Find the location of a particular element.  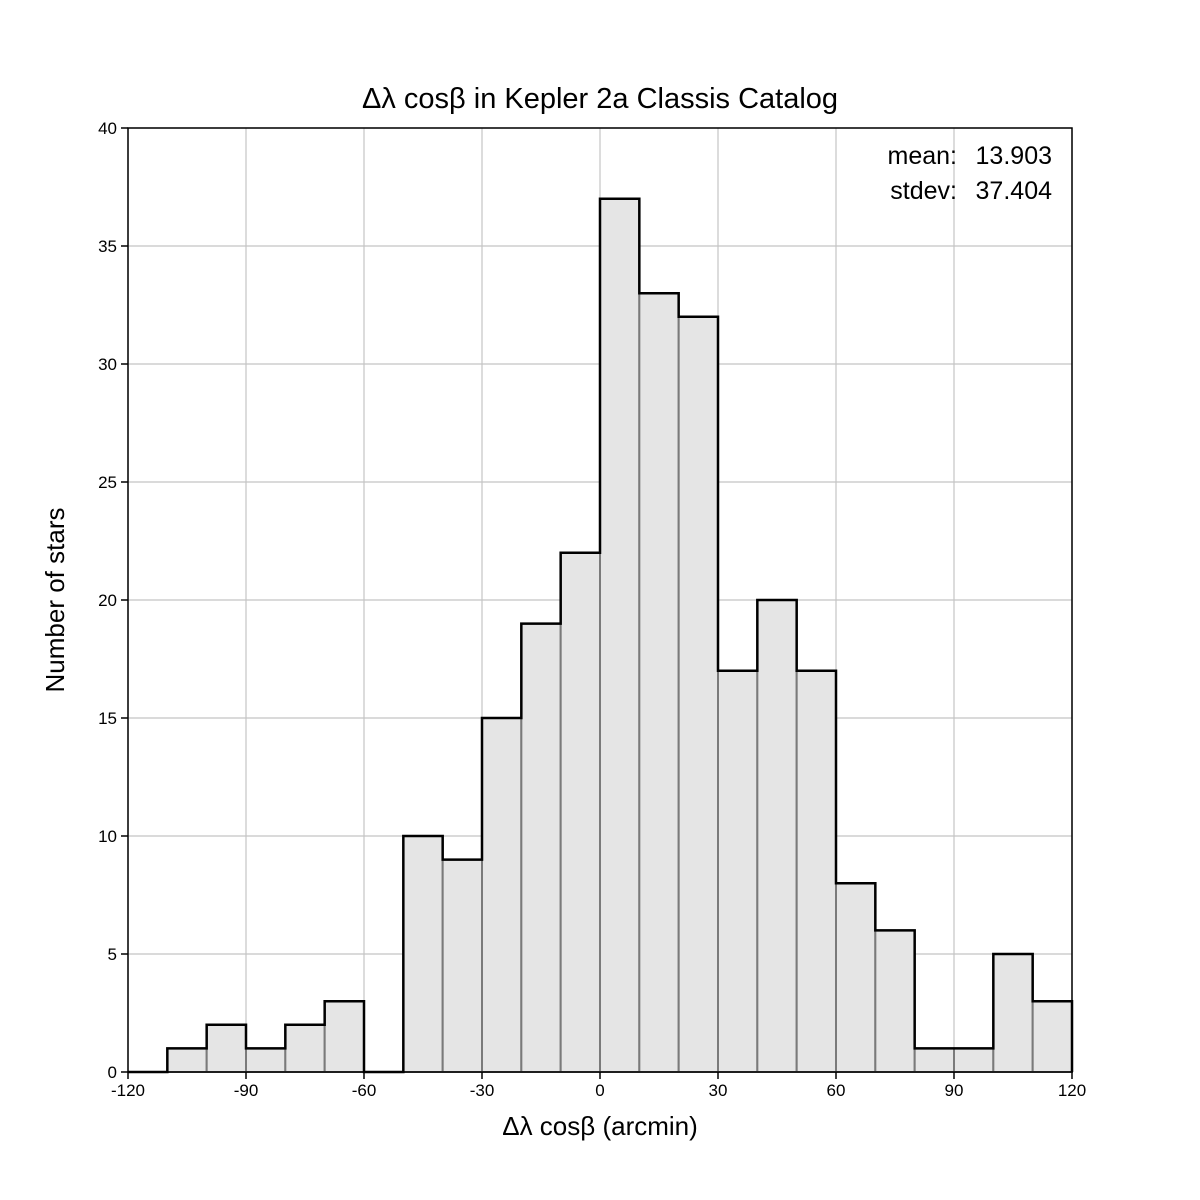

y-tick-label: 35 is located at coordinates (107, 246).